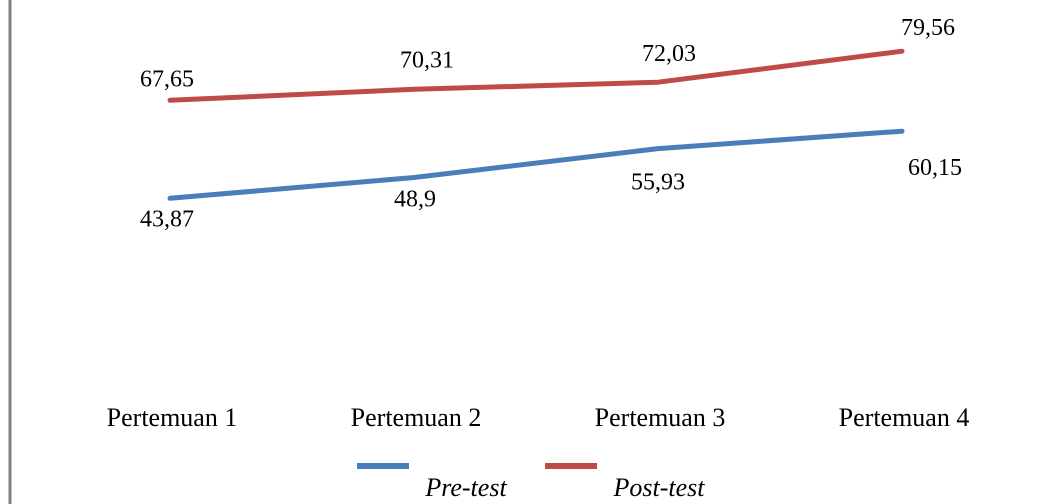  Describe the element at coordinates (416, 417) in the screenshot. I see `x-tick-label: Pertemuan 2` at that location.